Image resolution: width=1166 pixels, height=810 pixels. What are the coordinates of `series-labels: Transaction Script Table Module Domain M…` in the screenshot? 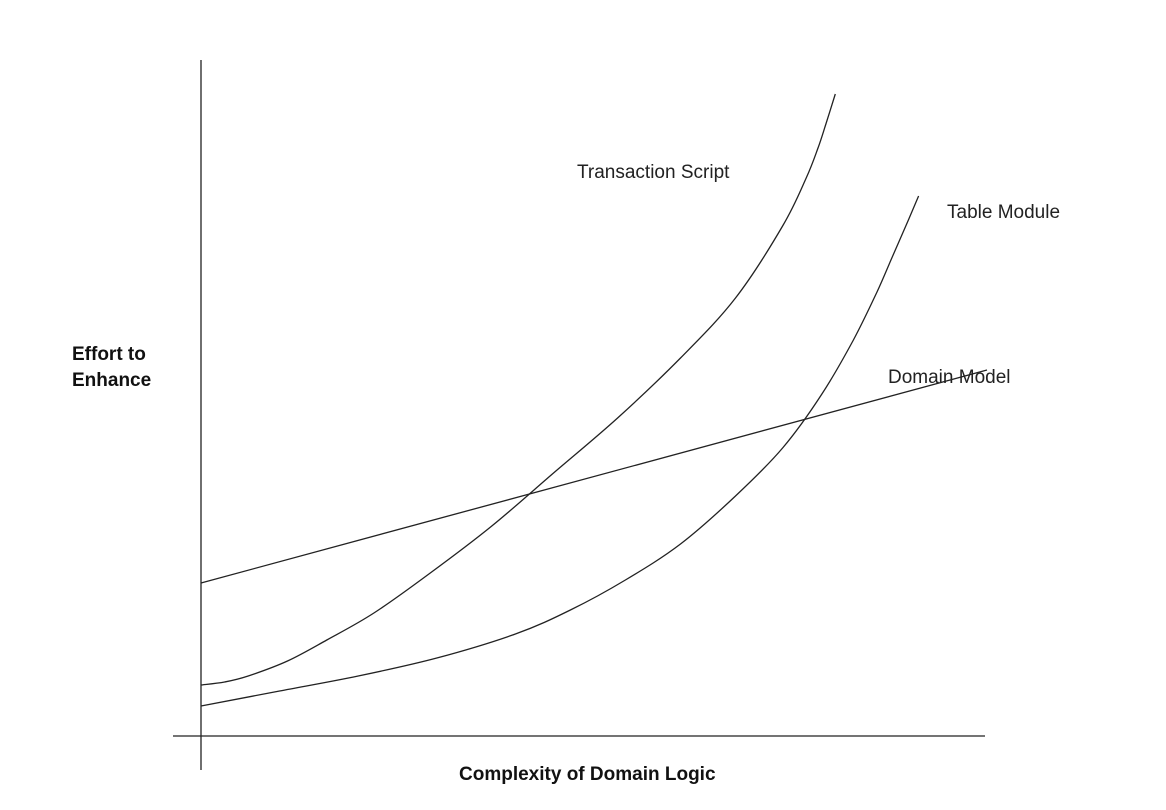 It's located at (818, 275).